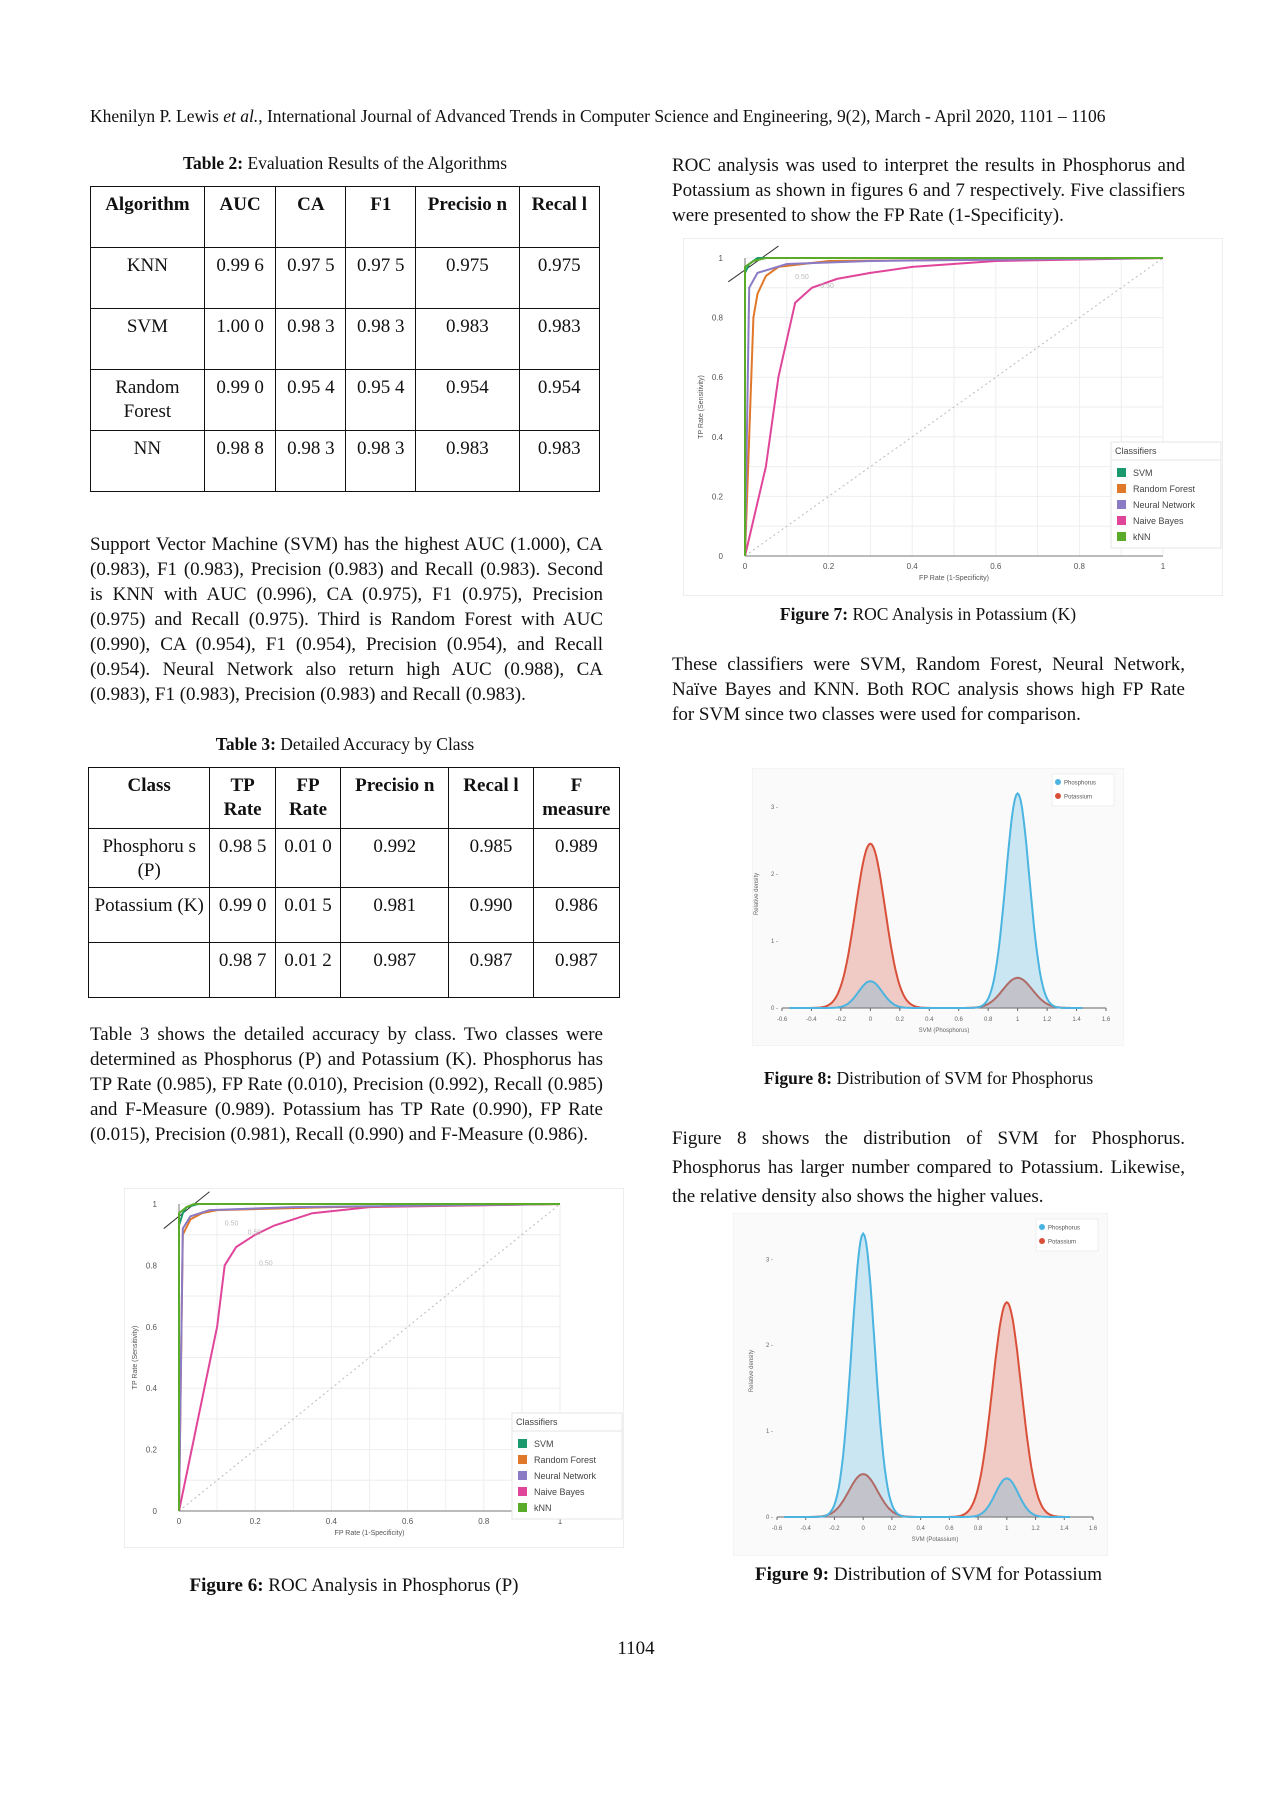  Describe the element at coordinates (543, 1508) in the screenshot. I see `legend-label: kNN` at that location.